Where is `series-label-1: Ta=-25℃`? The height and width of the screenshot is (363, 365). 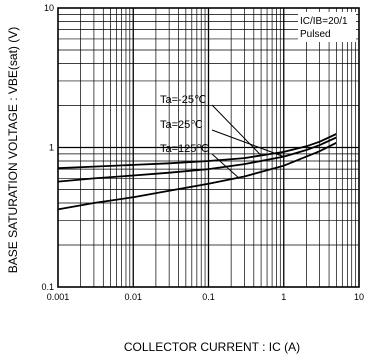
series-label-1: Ta=-25℃ is located at coordinates (183, 100).